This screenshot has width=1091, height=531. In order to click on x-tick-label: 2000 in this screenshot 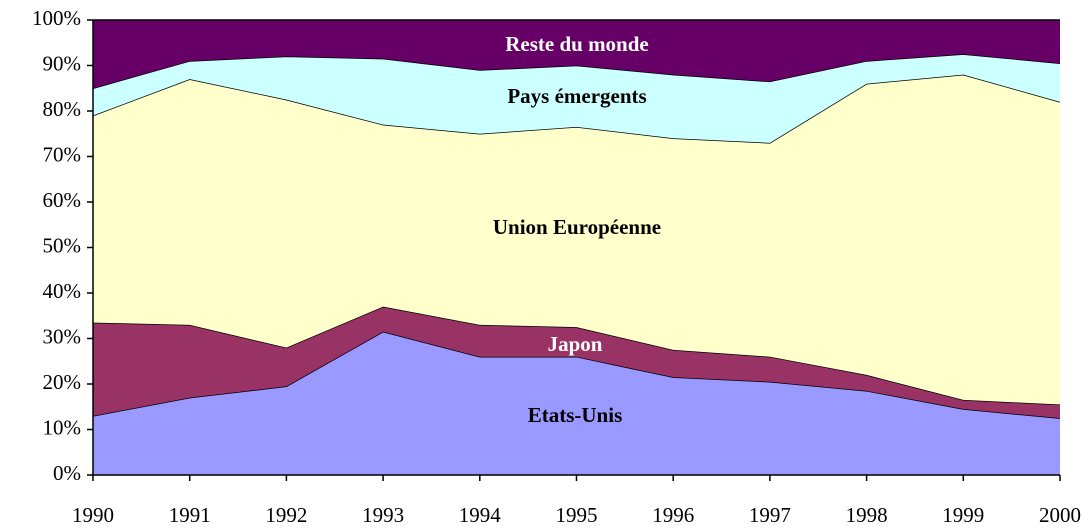, I will do `click(1060, 515)`.